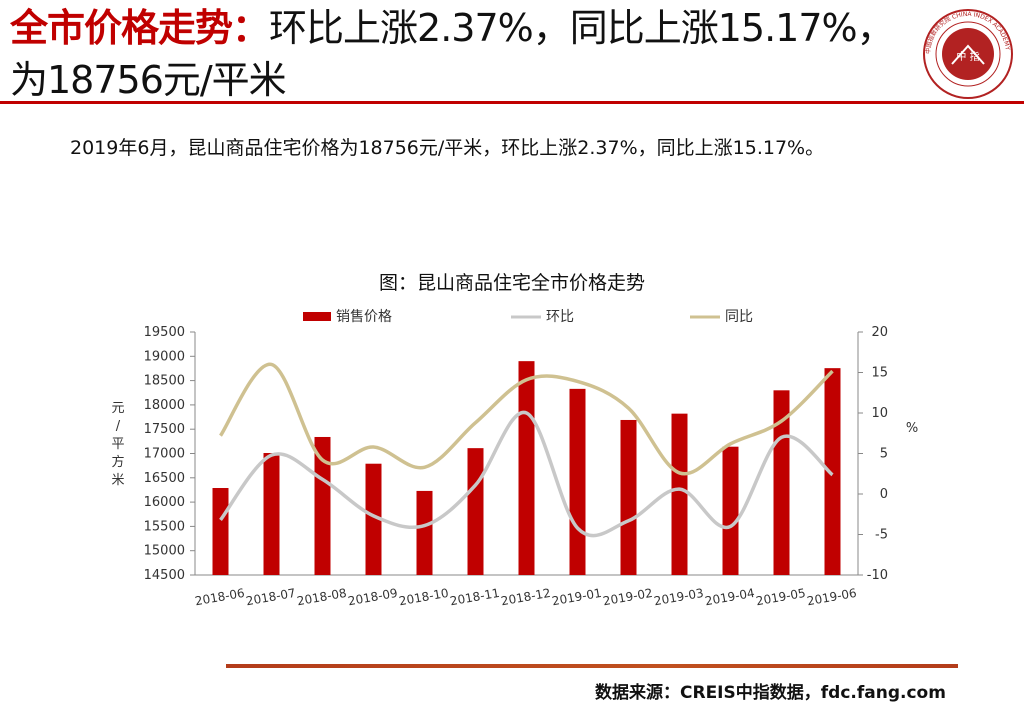 The height and width of the screenshot is (709, 1024). What do you see at coordinates (452, 54) in the screenshot?
I see `page-title-rest: 环比上涨2.37%，同比上涨15.17%，为18756元/平米` at bounding box center [452, 54].